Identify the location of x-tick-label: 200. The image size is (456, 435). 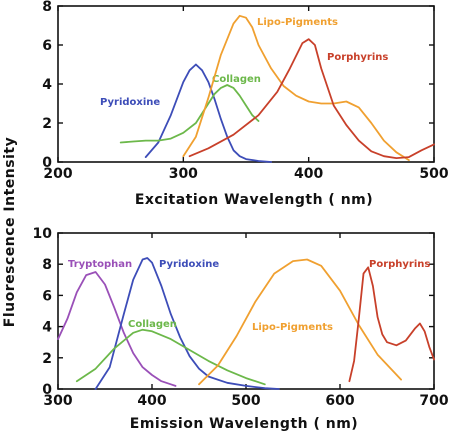
(57, 174).